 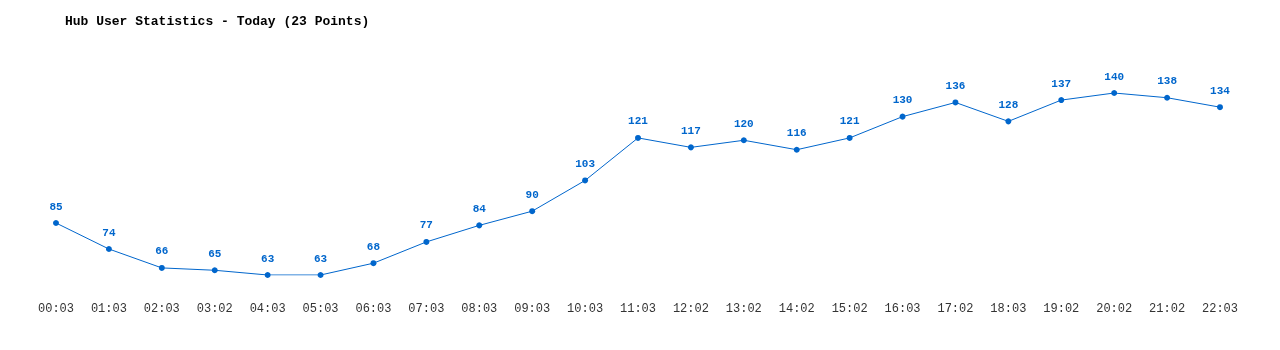 I want to click on x-tick-label: 11:03, so click(x=638, y=309).